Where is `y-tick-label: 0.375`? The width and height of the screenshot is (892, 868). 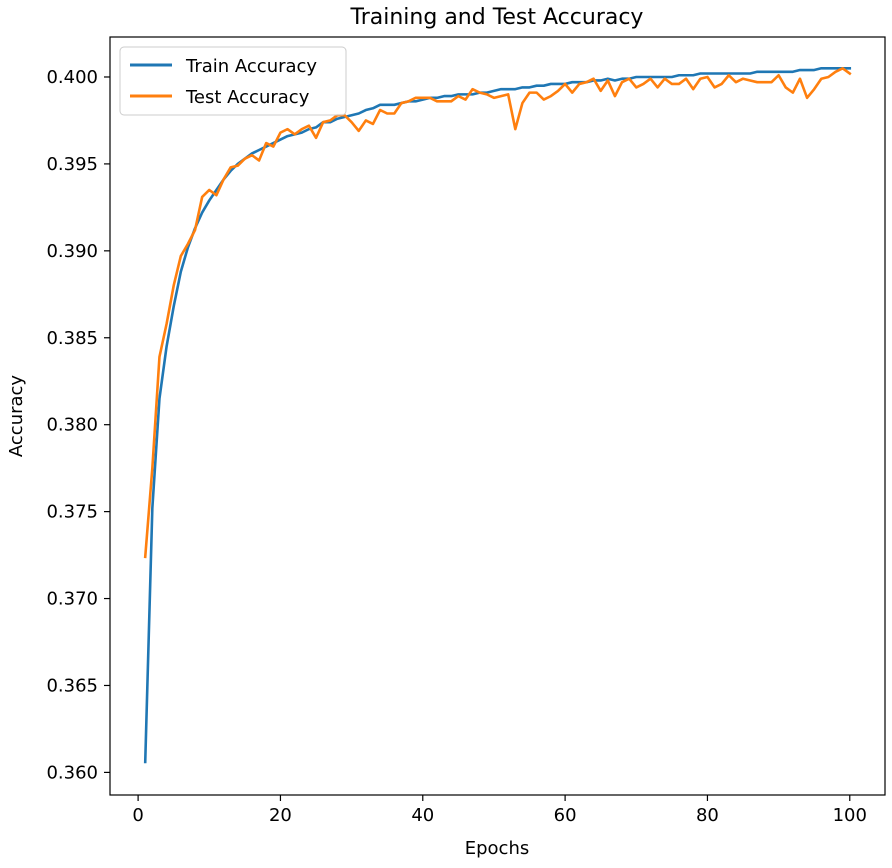 y-tick-label: 0.375 is located at coordinates (72, 512).